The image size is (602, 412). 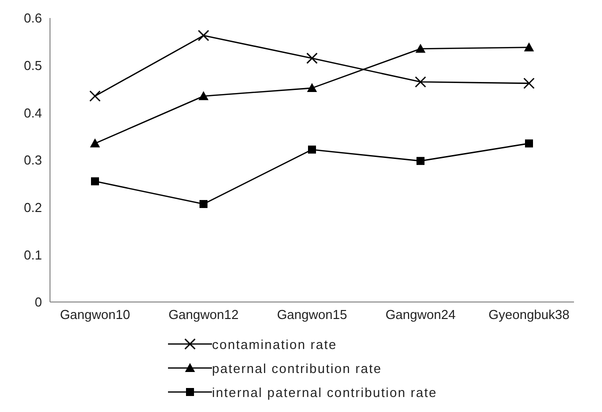 What do you see at coordinates (203, 314) in the screenshot?
I see `x-tick-label: Gangwon12` at bounding box center [203, 314].